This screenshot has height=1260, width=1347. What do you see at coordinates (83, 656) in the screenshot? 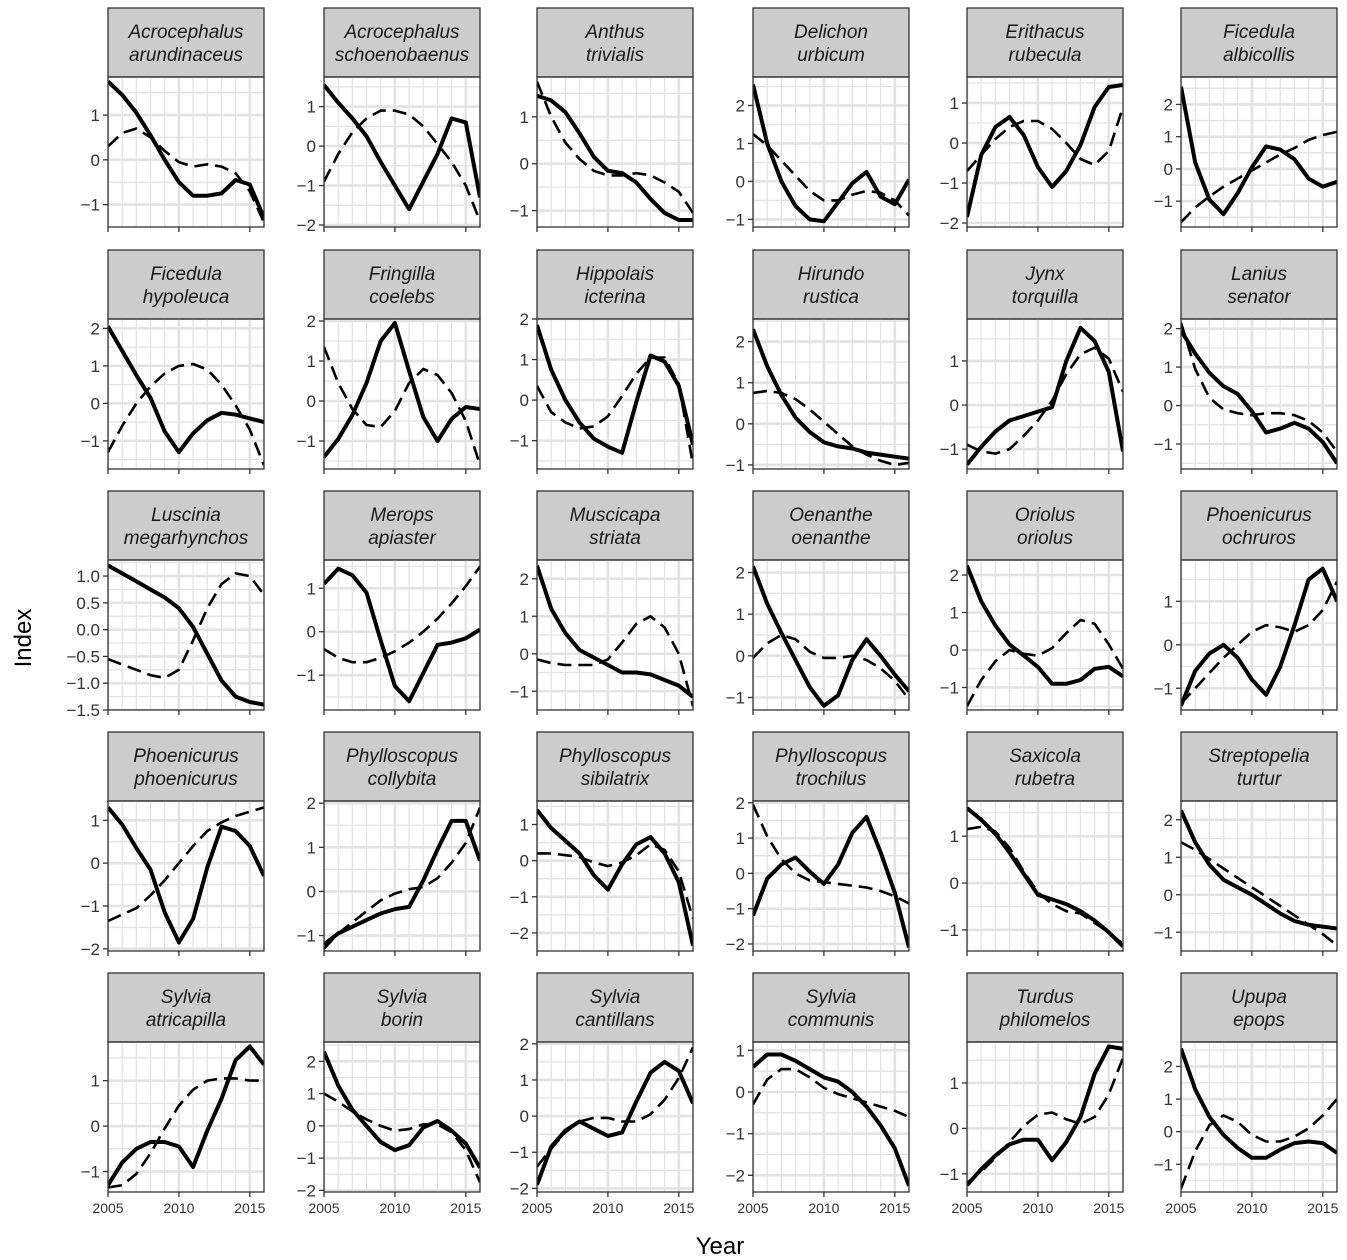
I see `y-tick-label: −0.5` at bounding box center [83, 656].